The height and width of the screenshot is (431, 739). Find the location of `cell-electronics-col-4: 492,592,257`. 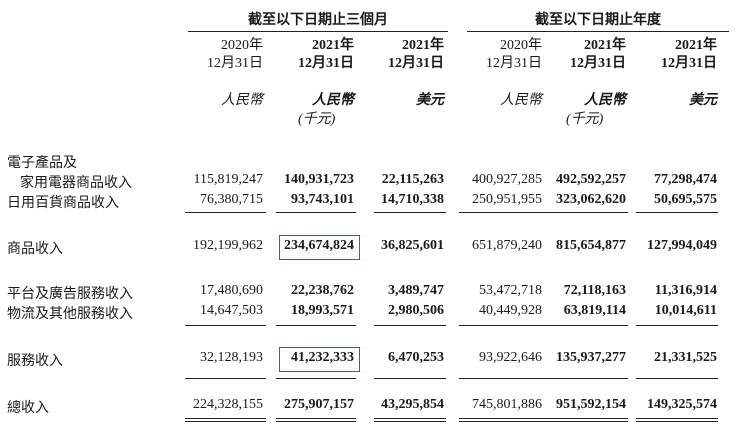

cell-electronics-col-4: 492,592,257 is located at coordinates (591, 179).